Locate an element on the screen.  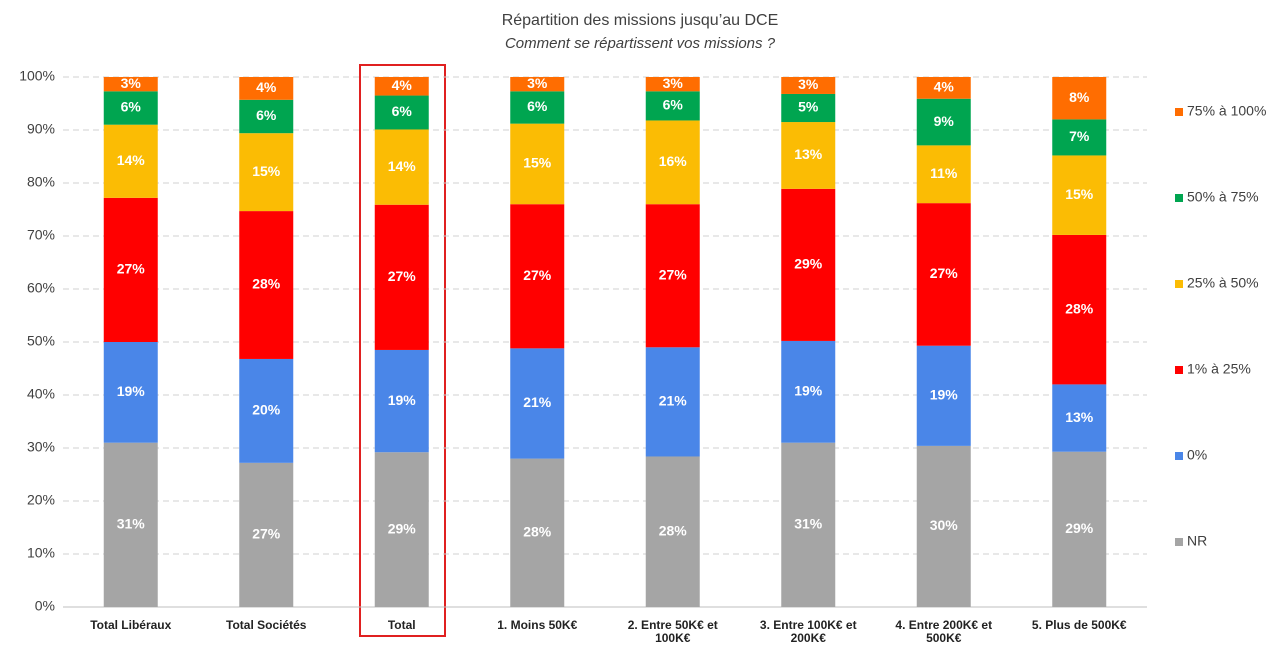
data-label: 9% is located at coordinates (944, 121).